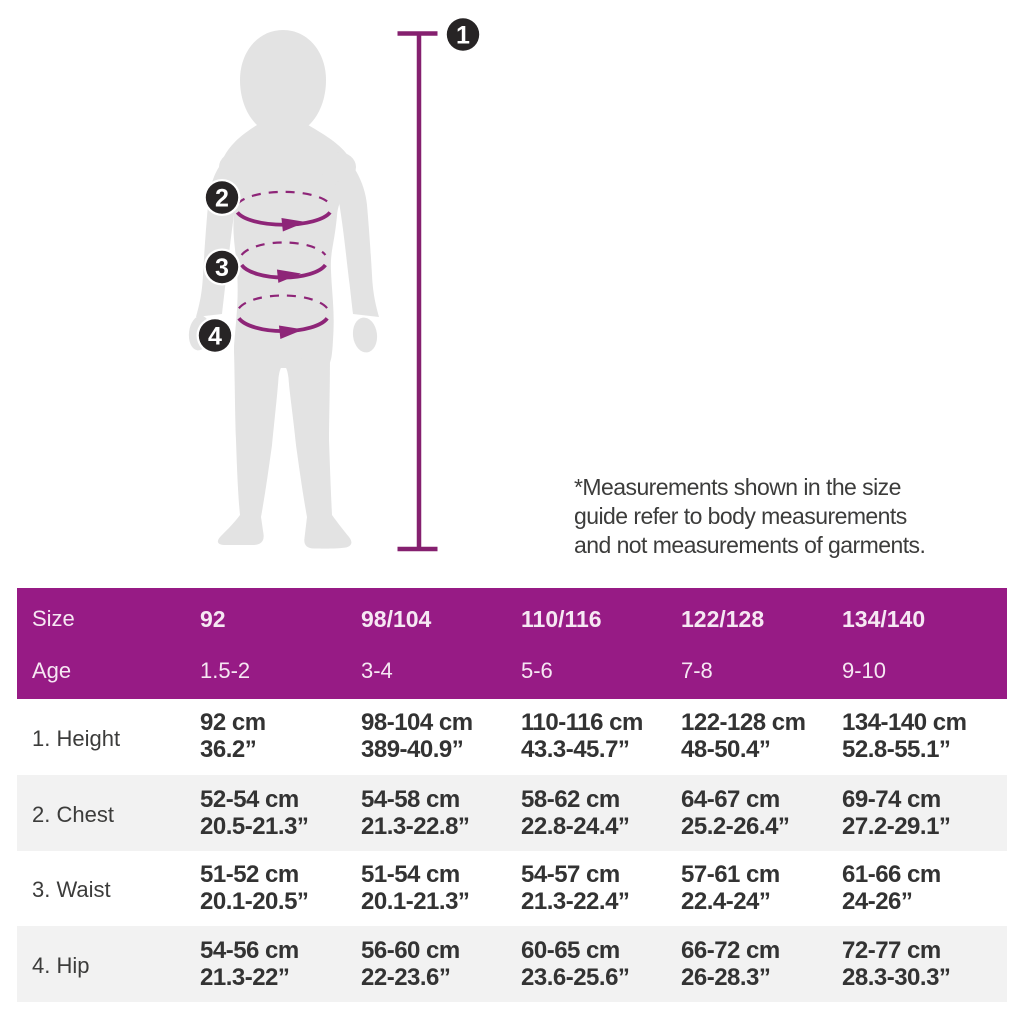  What do you see at coordinates (222, 268) in the screenshot?
I see `svg-text: 3` at bounding box center [222, 268].